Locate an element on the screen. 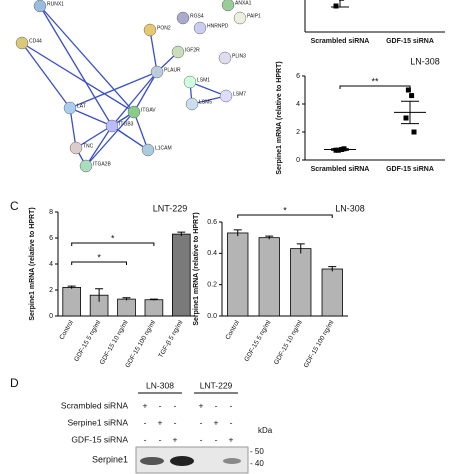  y-tick-label: 2 is located at coordinates (298, 132).